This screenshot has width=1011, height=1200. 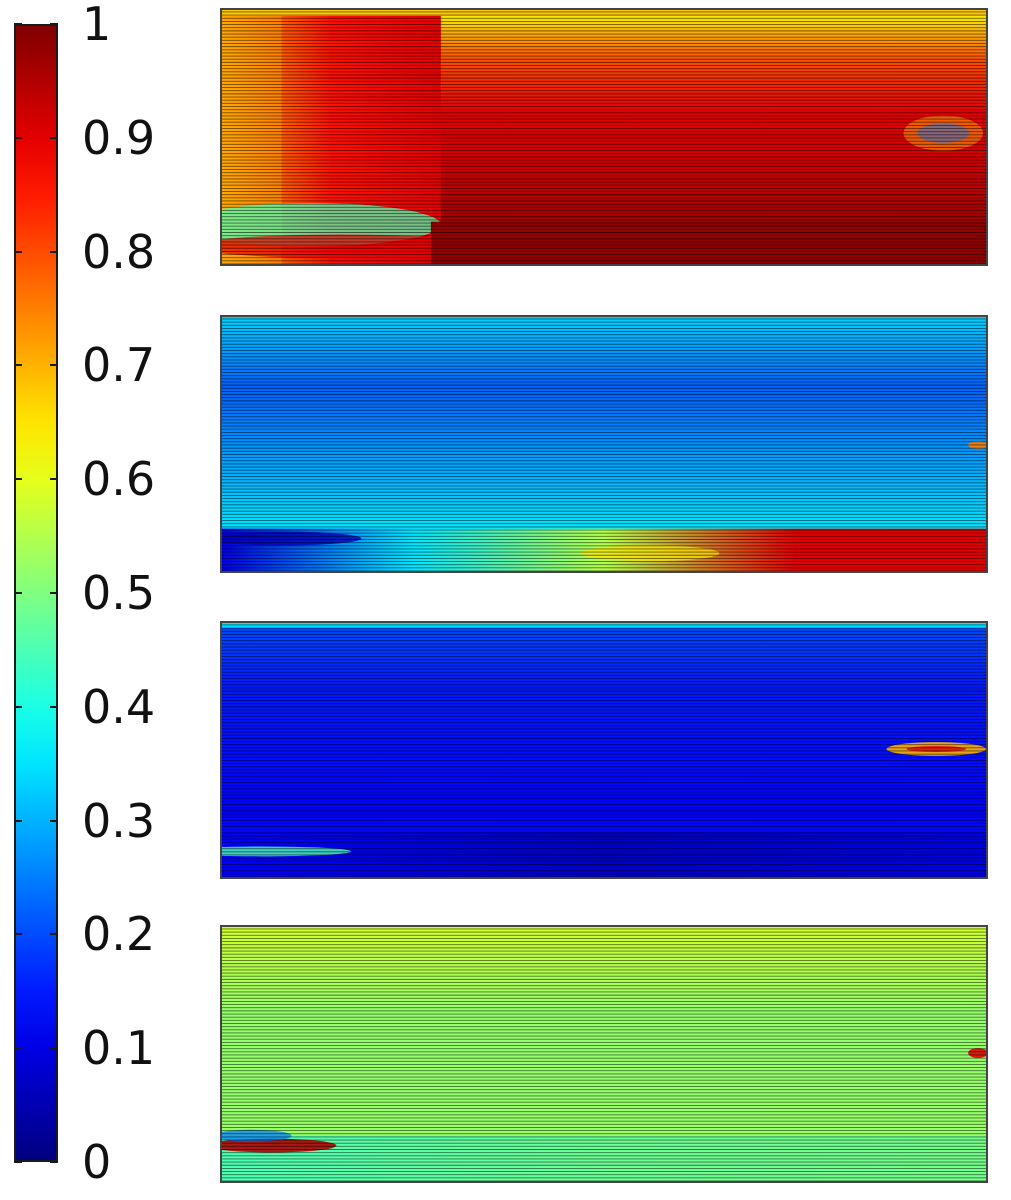 I want to click on field-bottom-left-band, so click(x=356, y=246).